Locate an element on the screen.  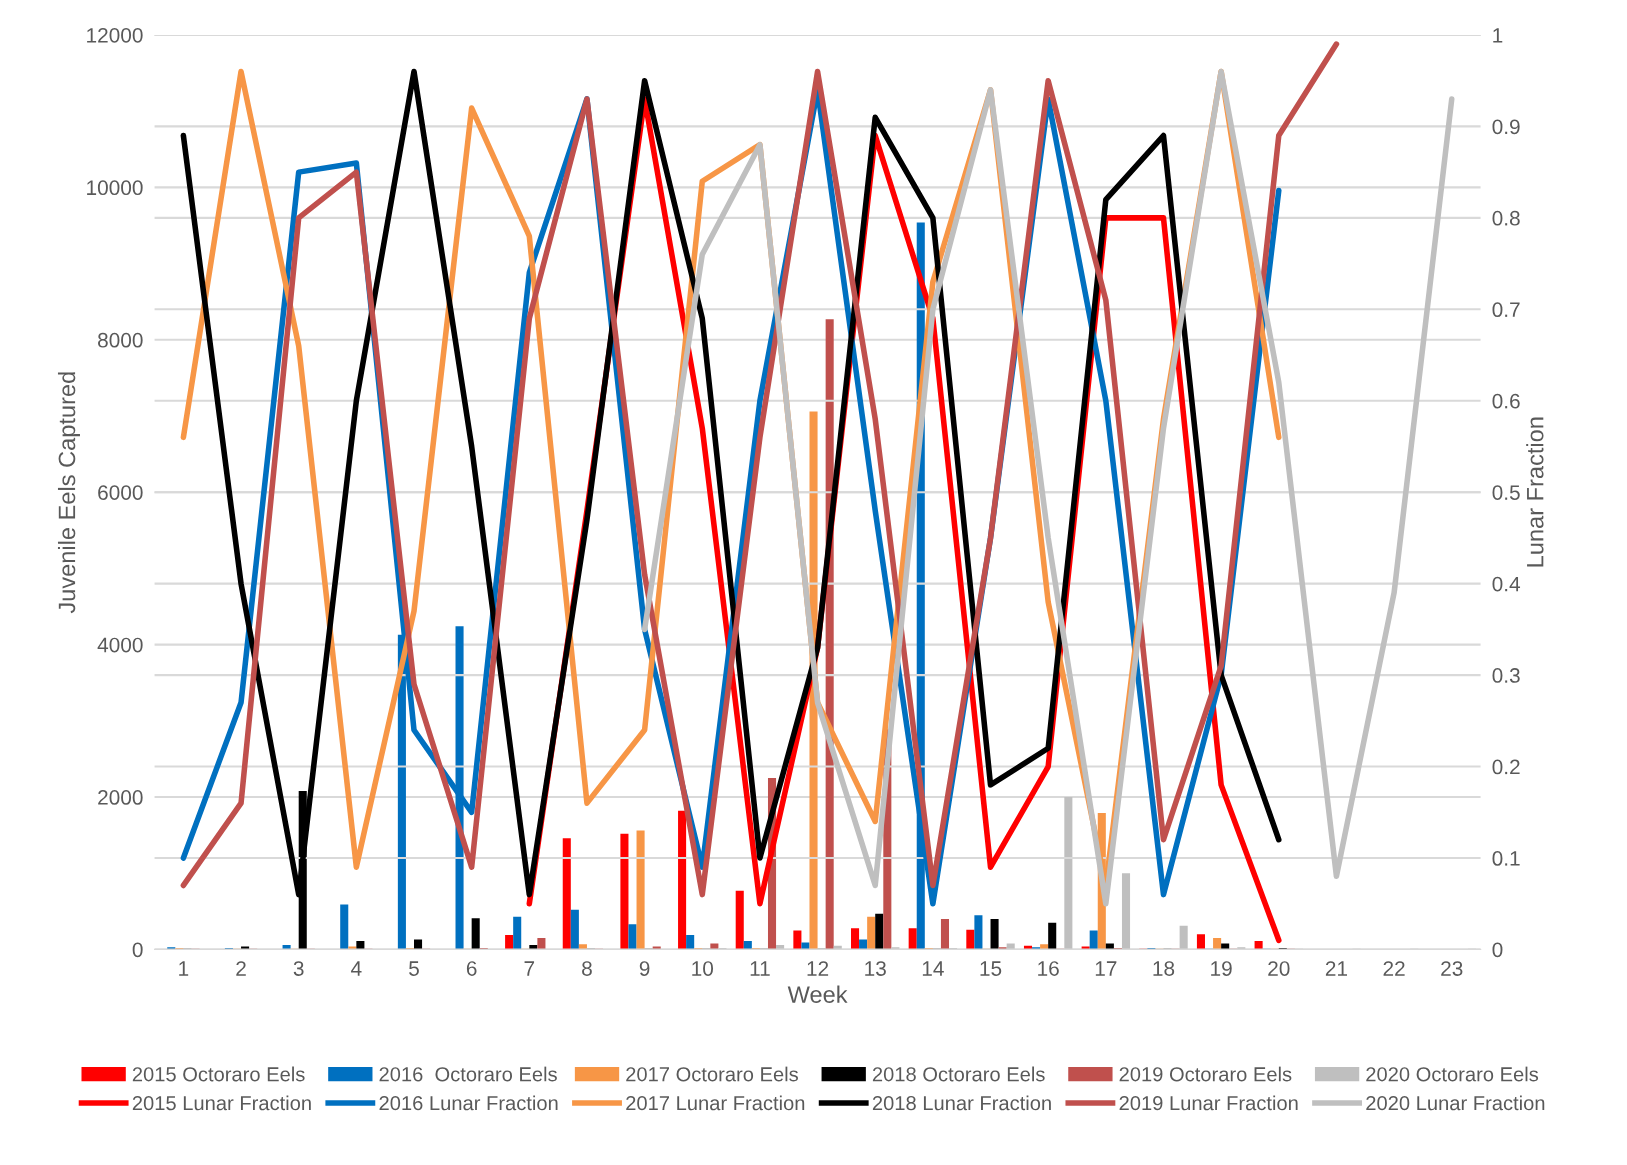
x-tick-label: 2 is located at coordinates (241, 968).